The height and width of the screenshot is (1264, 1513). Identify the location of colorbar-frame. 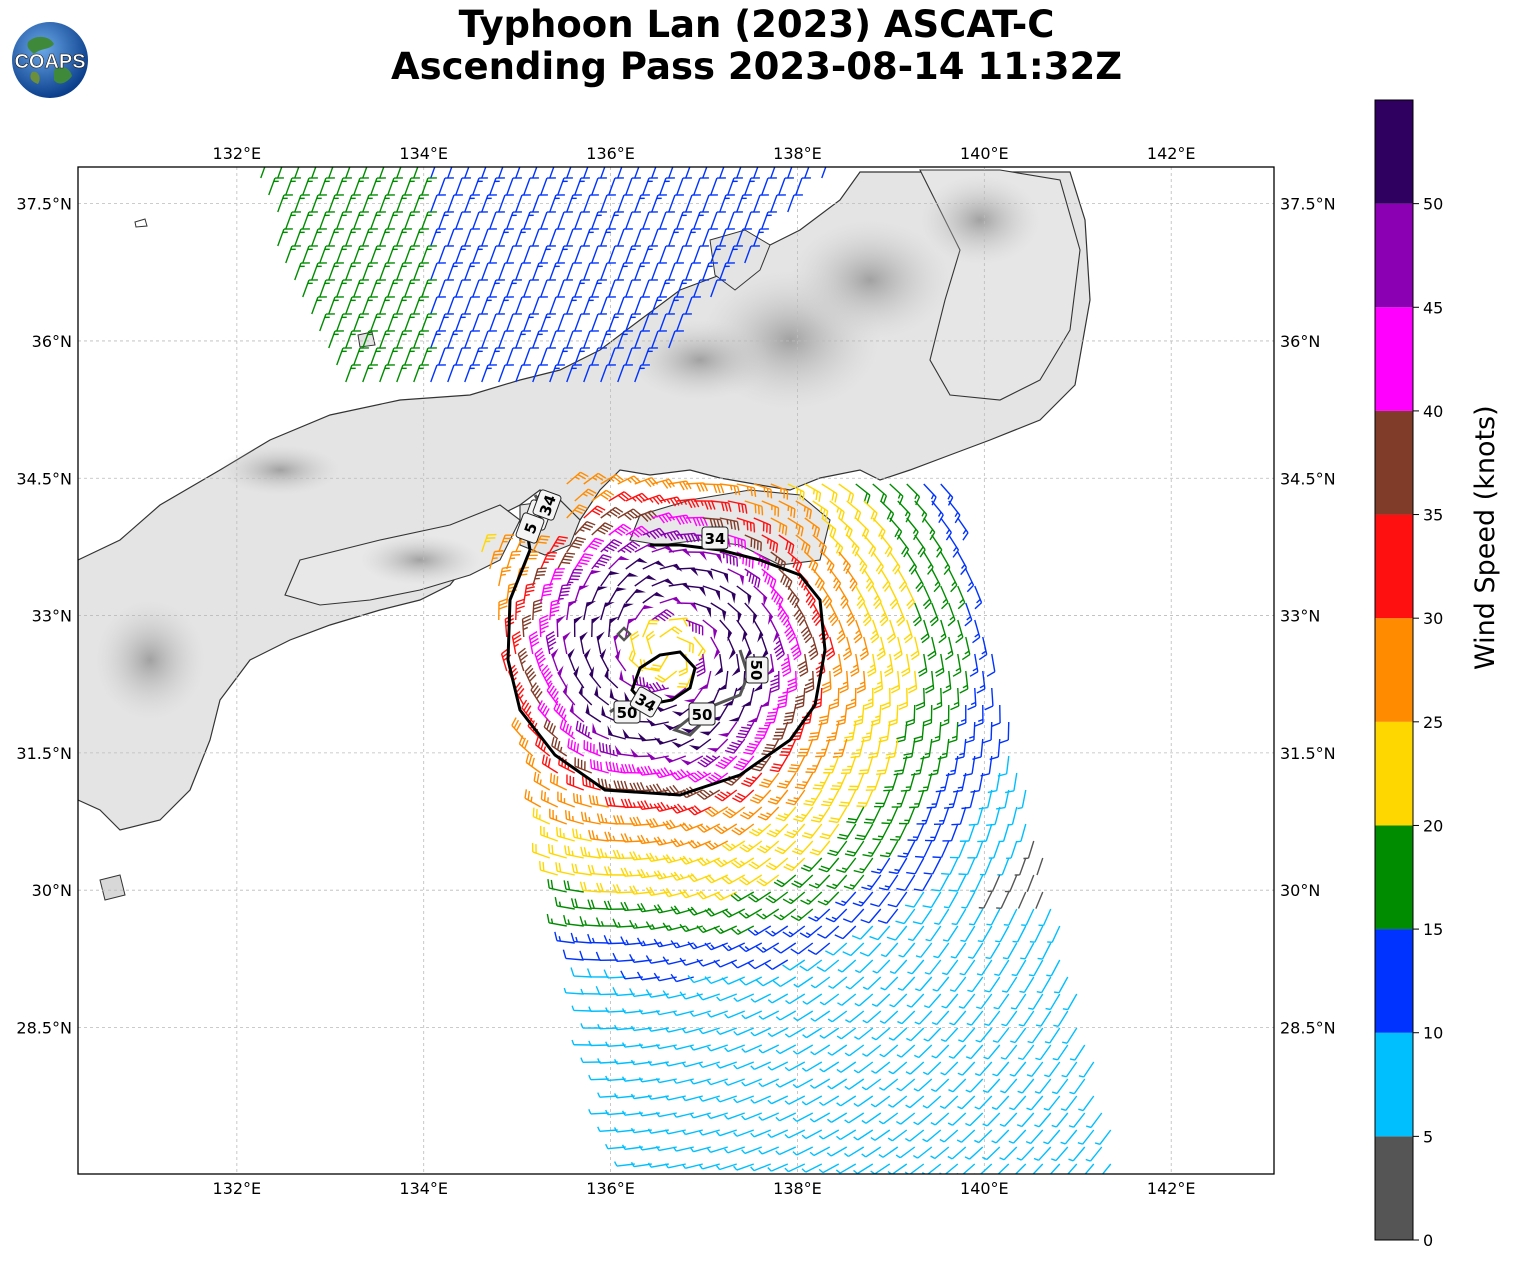
(1394, 670).